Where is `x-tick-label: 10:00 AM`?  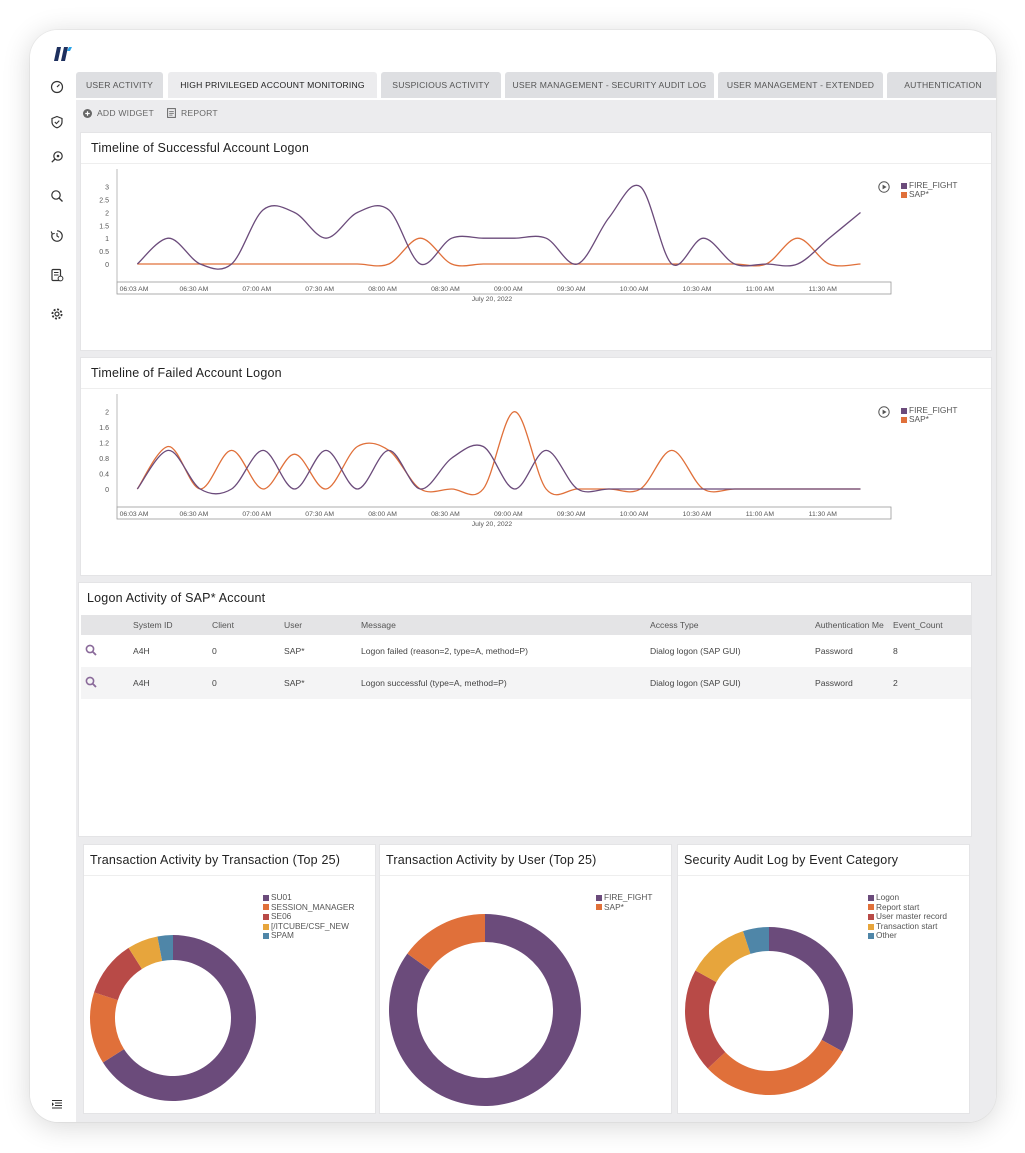 x-tick-label: 10:00 AM is located at coordinates (634, 289).